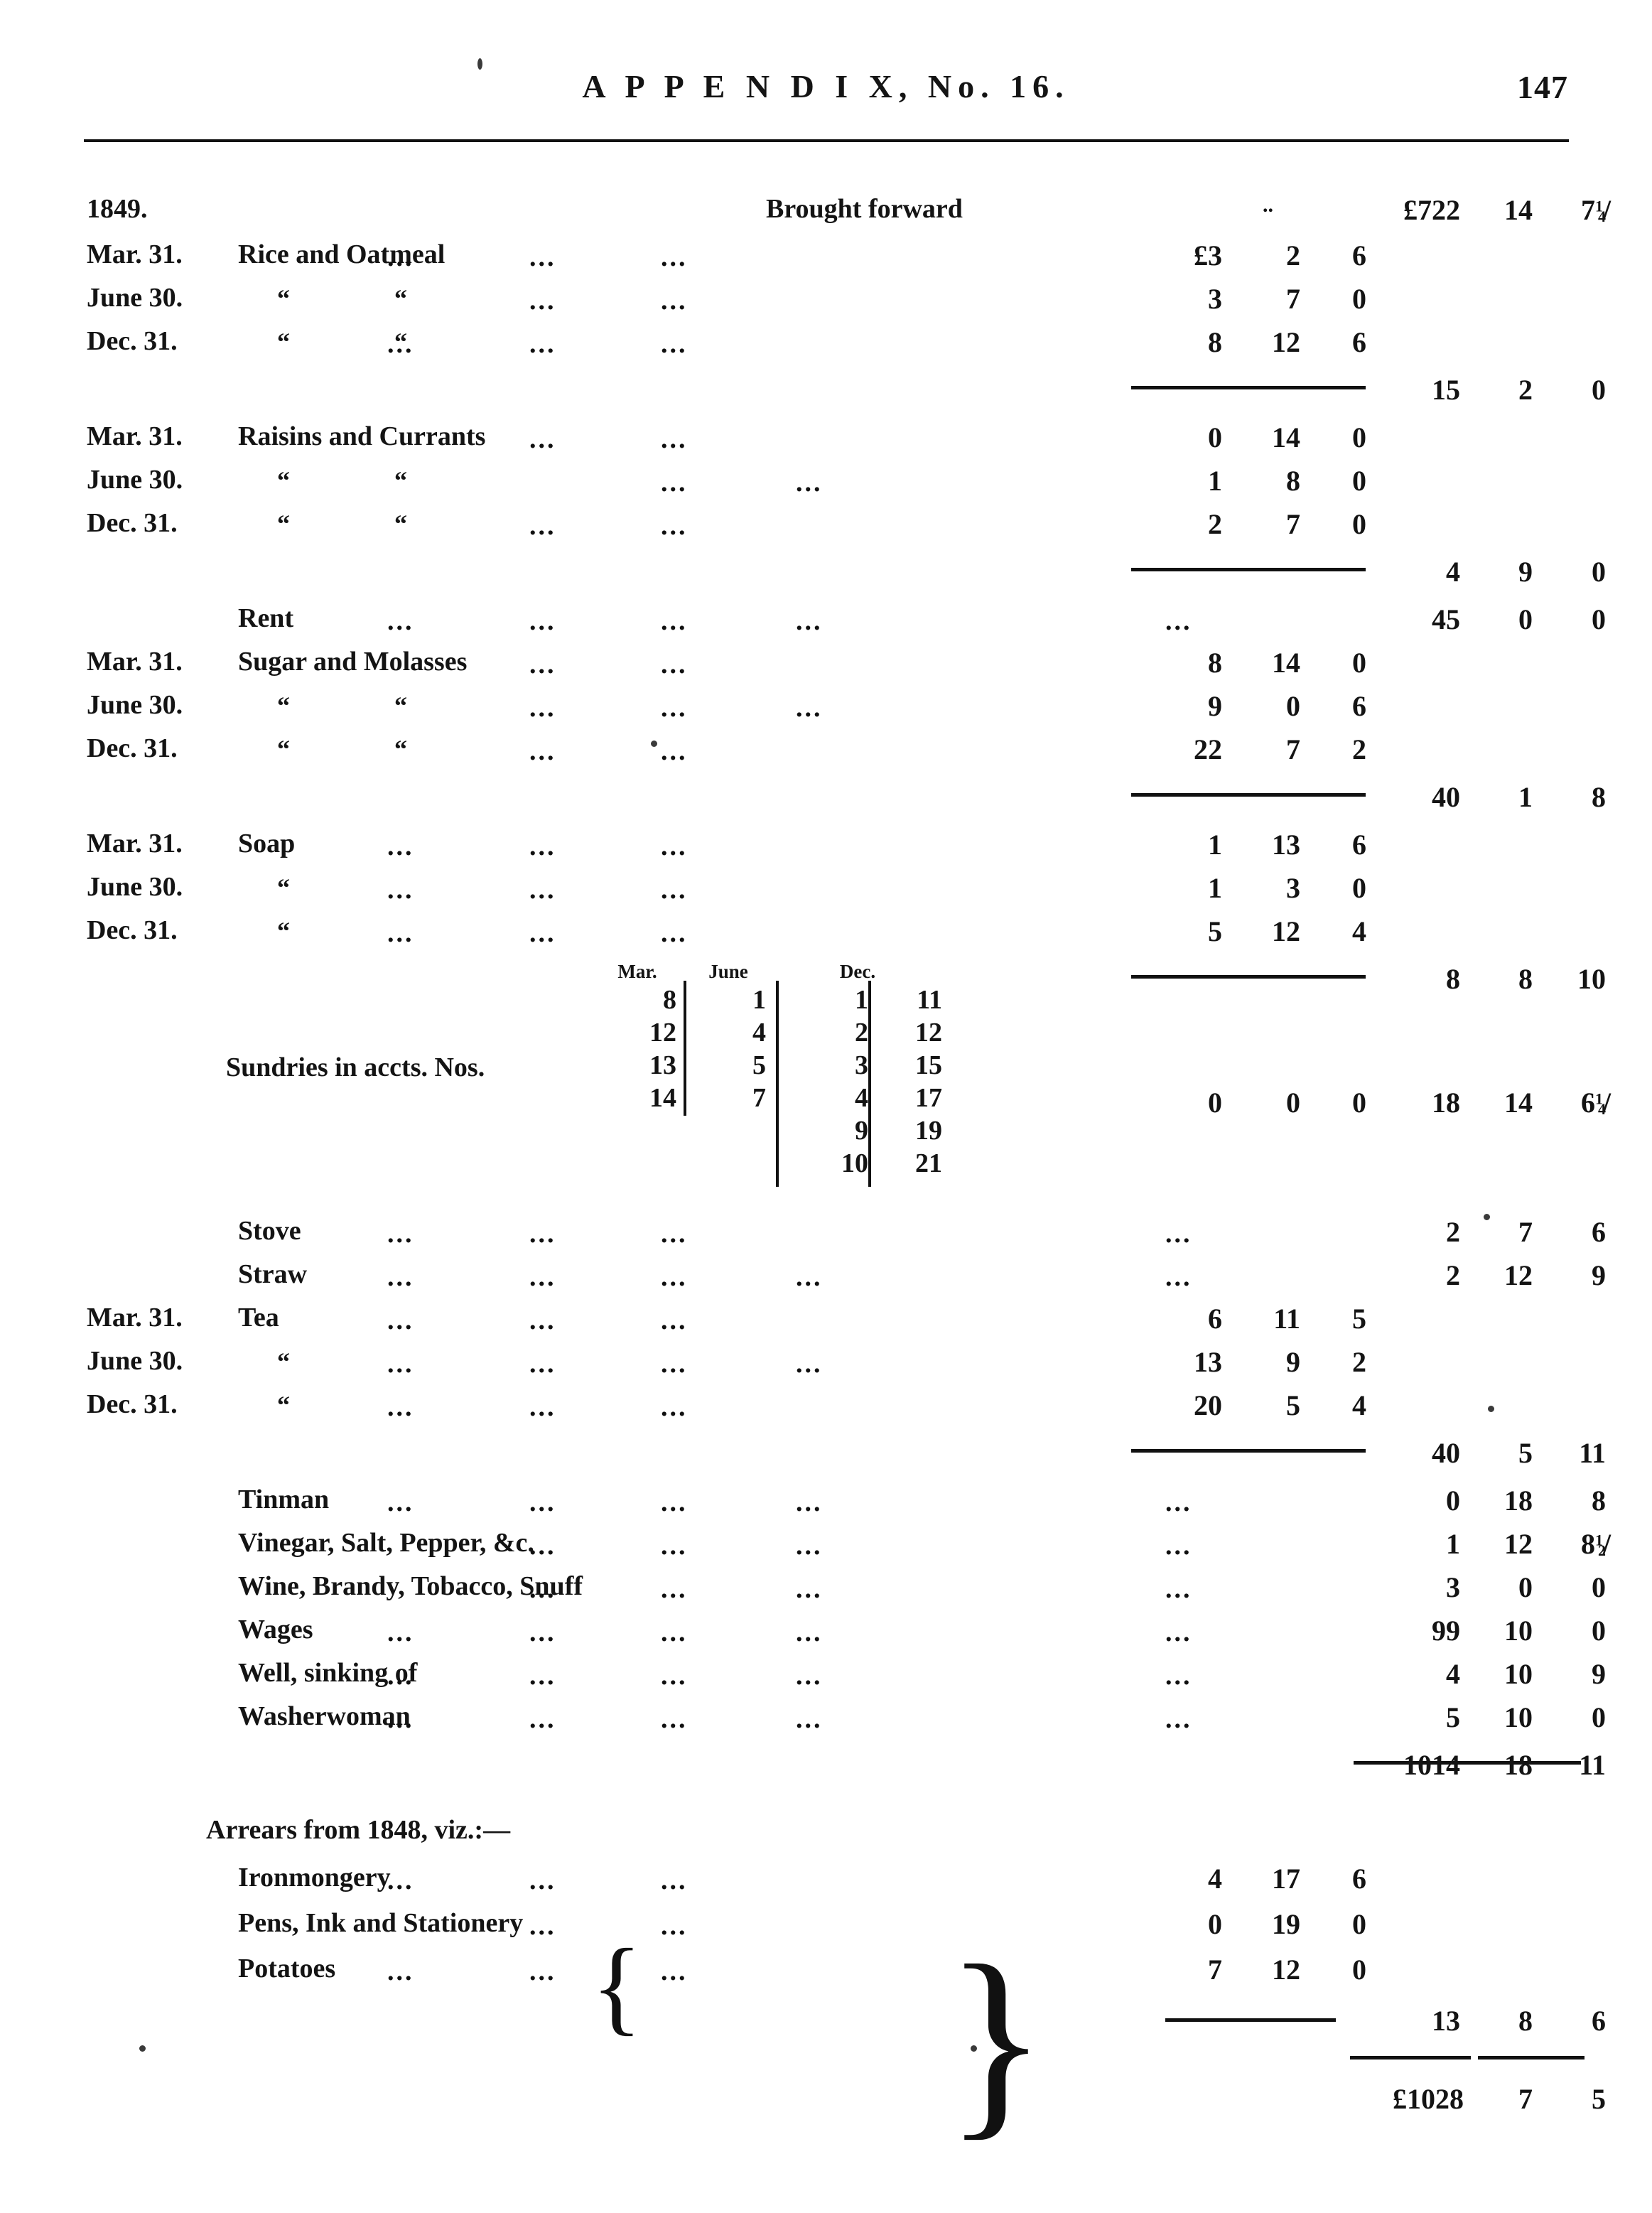  I want to click on subtotal-shillings: 8, so click(1526, 2021).